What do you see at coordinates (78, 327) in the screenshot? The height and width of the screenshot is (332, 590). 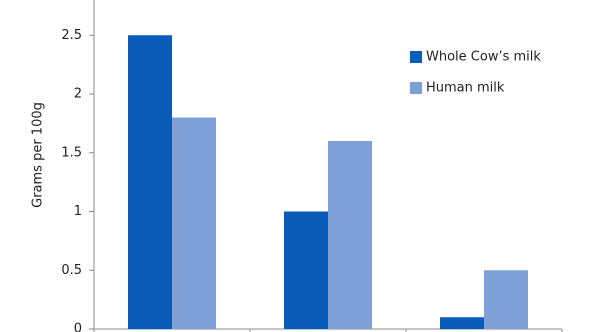 I see `y-tick-label: 0` at bounding box center [78, 327].